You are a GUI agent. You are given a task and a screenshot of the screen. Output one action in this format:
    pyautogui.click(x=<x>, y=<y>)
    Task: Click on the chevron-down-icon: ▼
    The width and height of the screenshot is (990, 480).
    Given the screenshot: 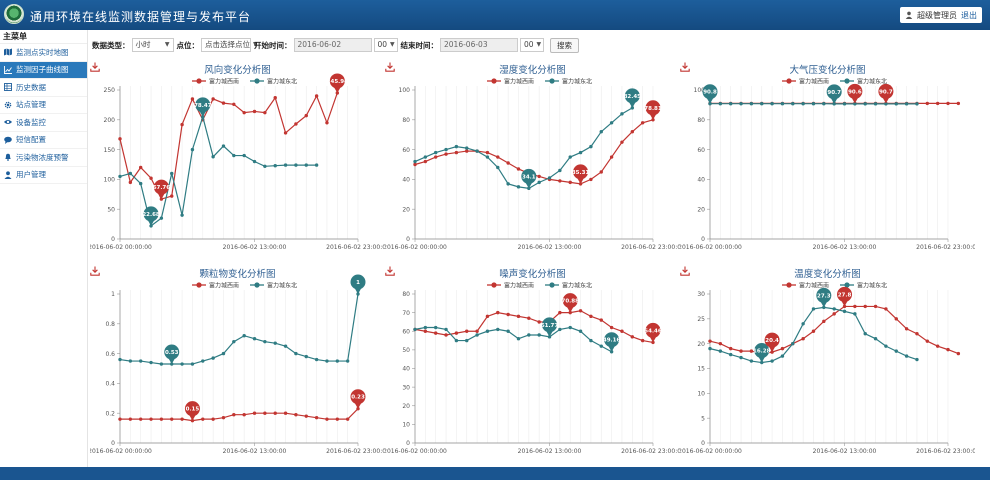 What is the action you would take?
    pyautogui.click(x=392, y=44)
    